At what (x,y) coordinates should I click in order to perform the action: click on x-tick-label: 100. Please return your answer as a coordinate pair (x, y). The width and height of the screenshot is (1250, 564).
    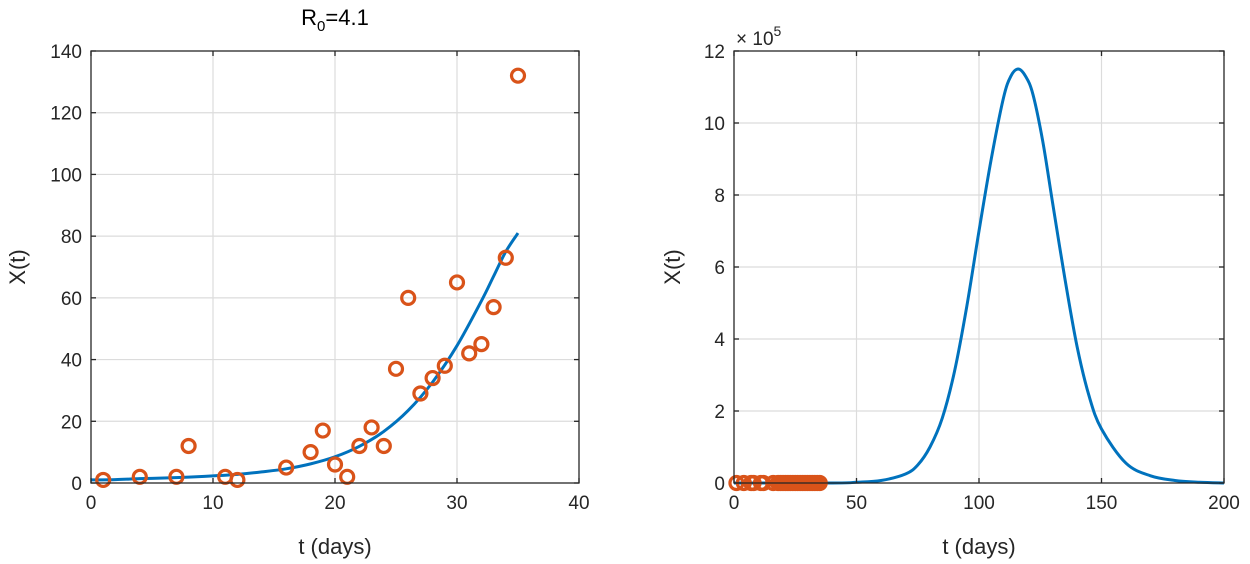
    Looking at the image, I should click on (979, 503).